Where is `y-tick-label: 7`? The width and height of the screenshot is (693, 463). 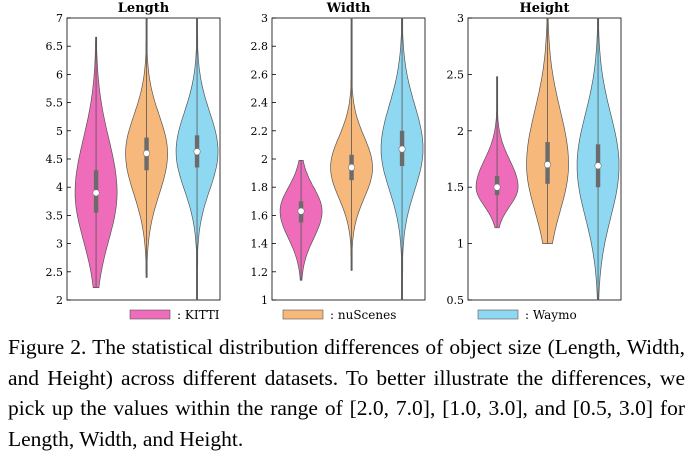 y-tick-label: 7 is located at coordinates (59, 18).